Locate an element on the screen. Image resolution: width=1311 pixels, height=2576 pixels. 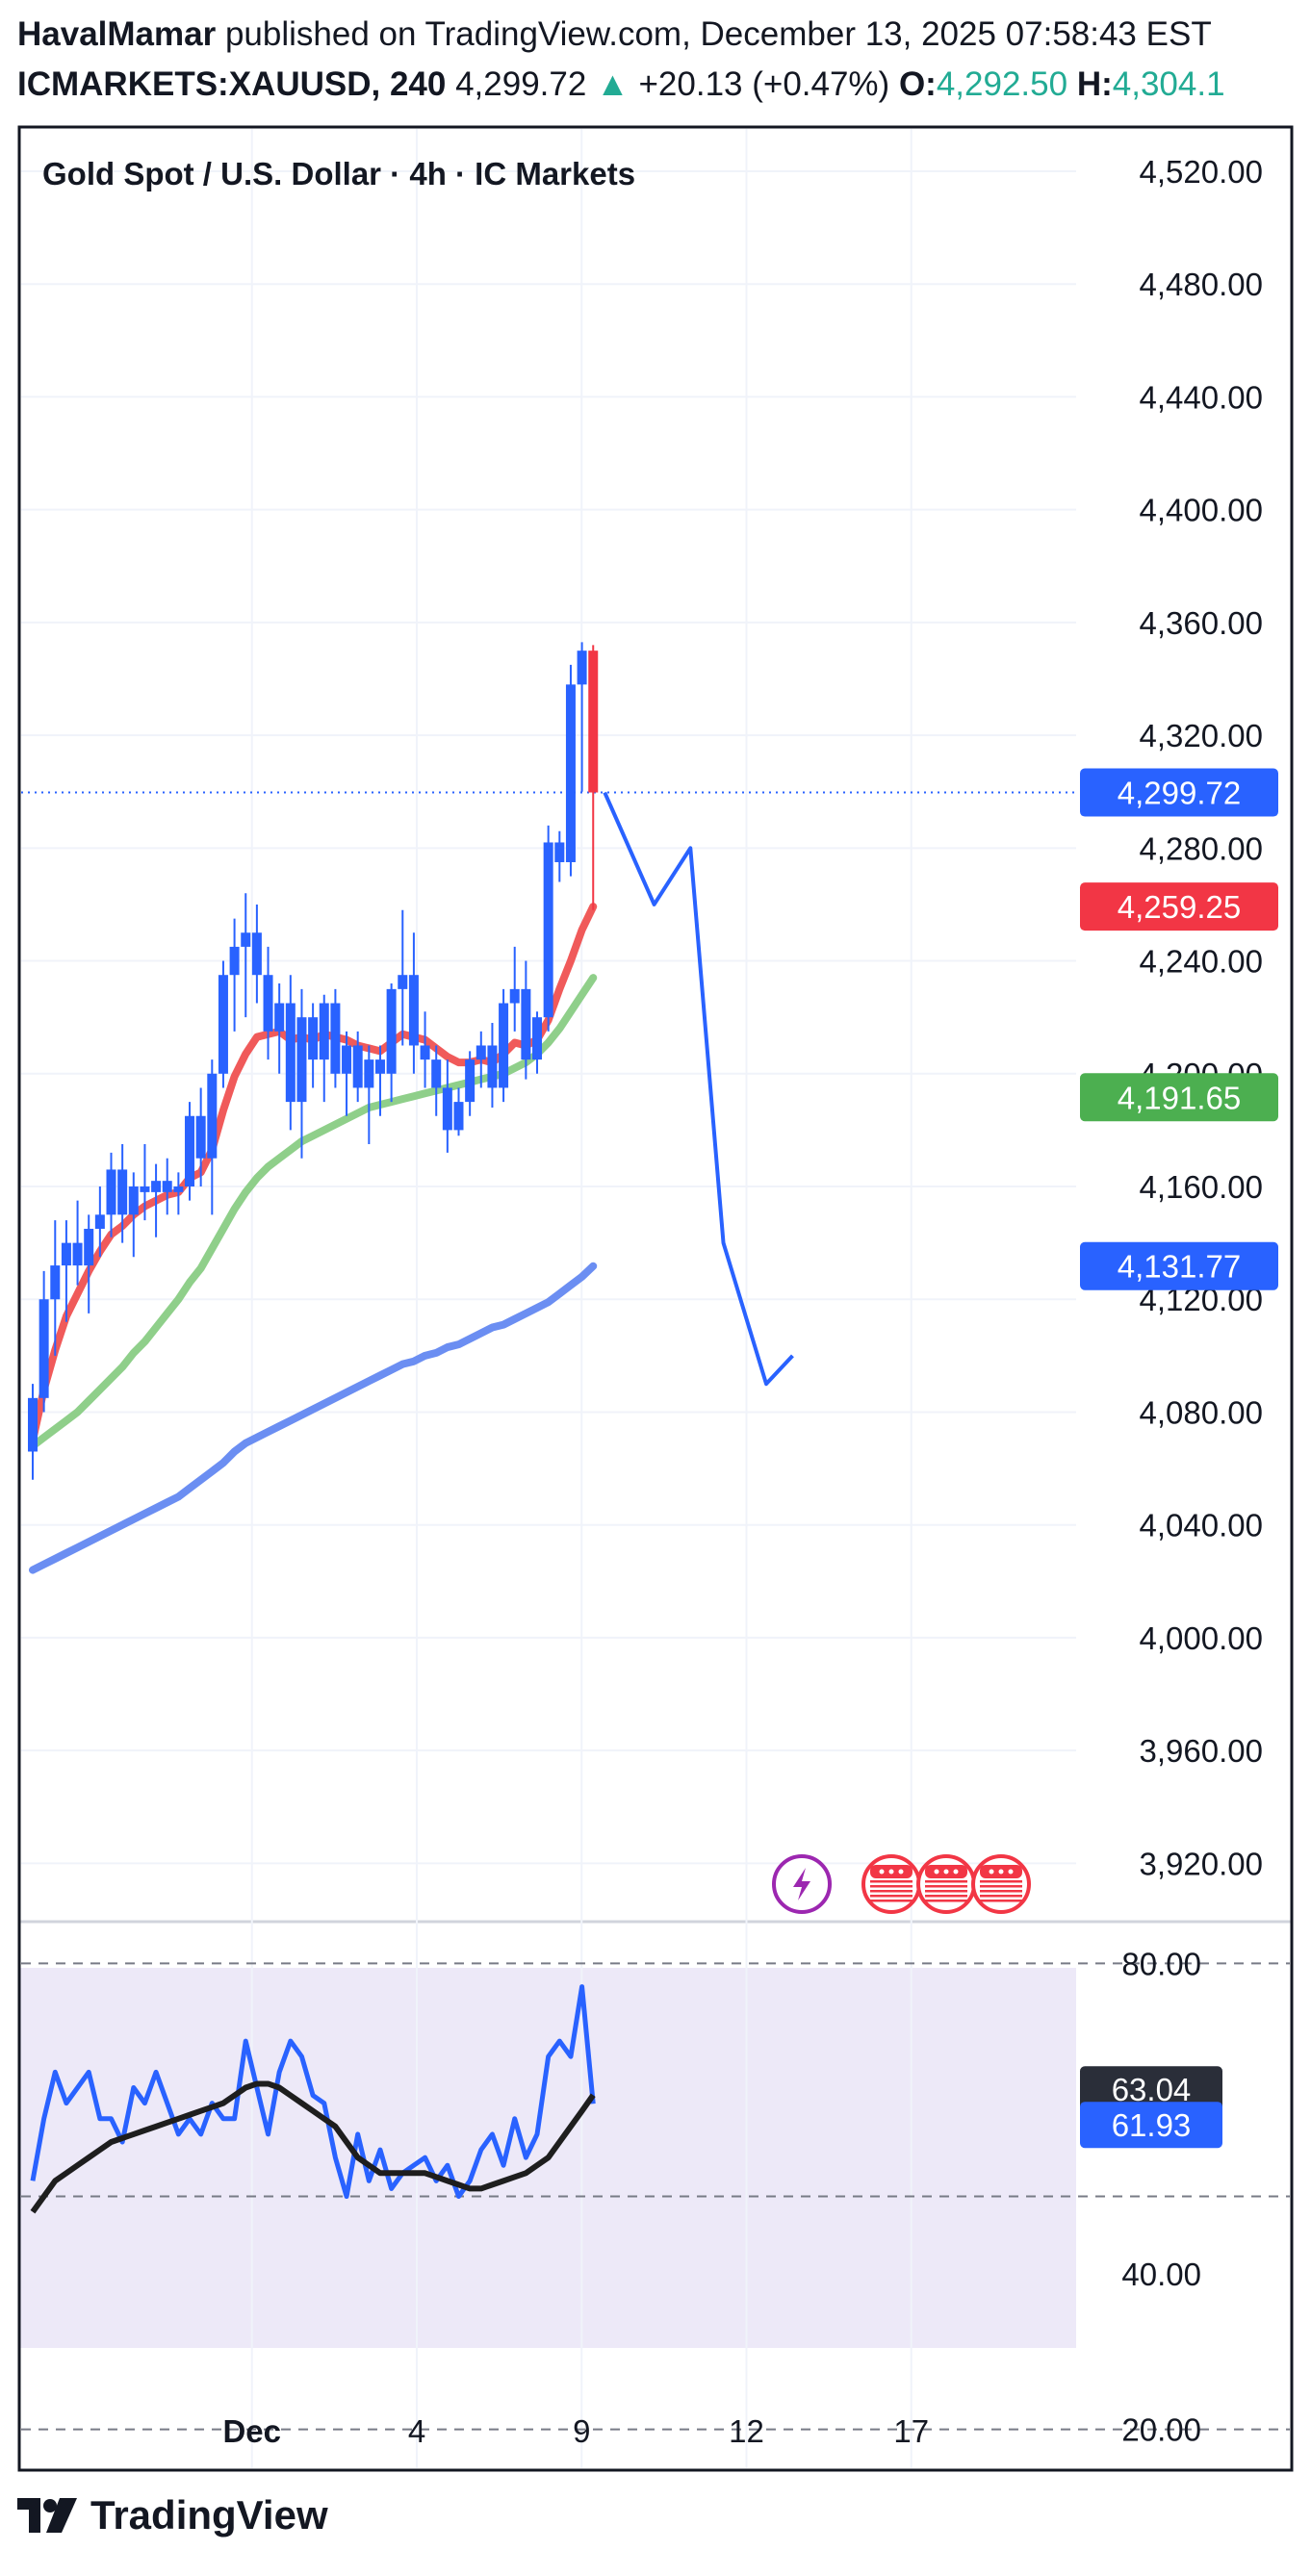
projection-path is located at coordinates (698, 1089).